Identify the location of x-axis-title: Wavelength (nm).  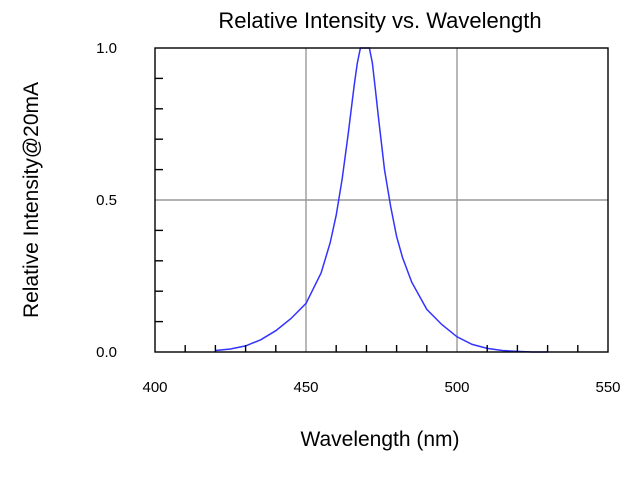
(379, 439).